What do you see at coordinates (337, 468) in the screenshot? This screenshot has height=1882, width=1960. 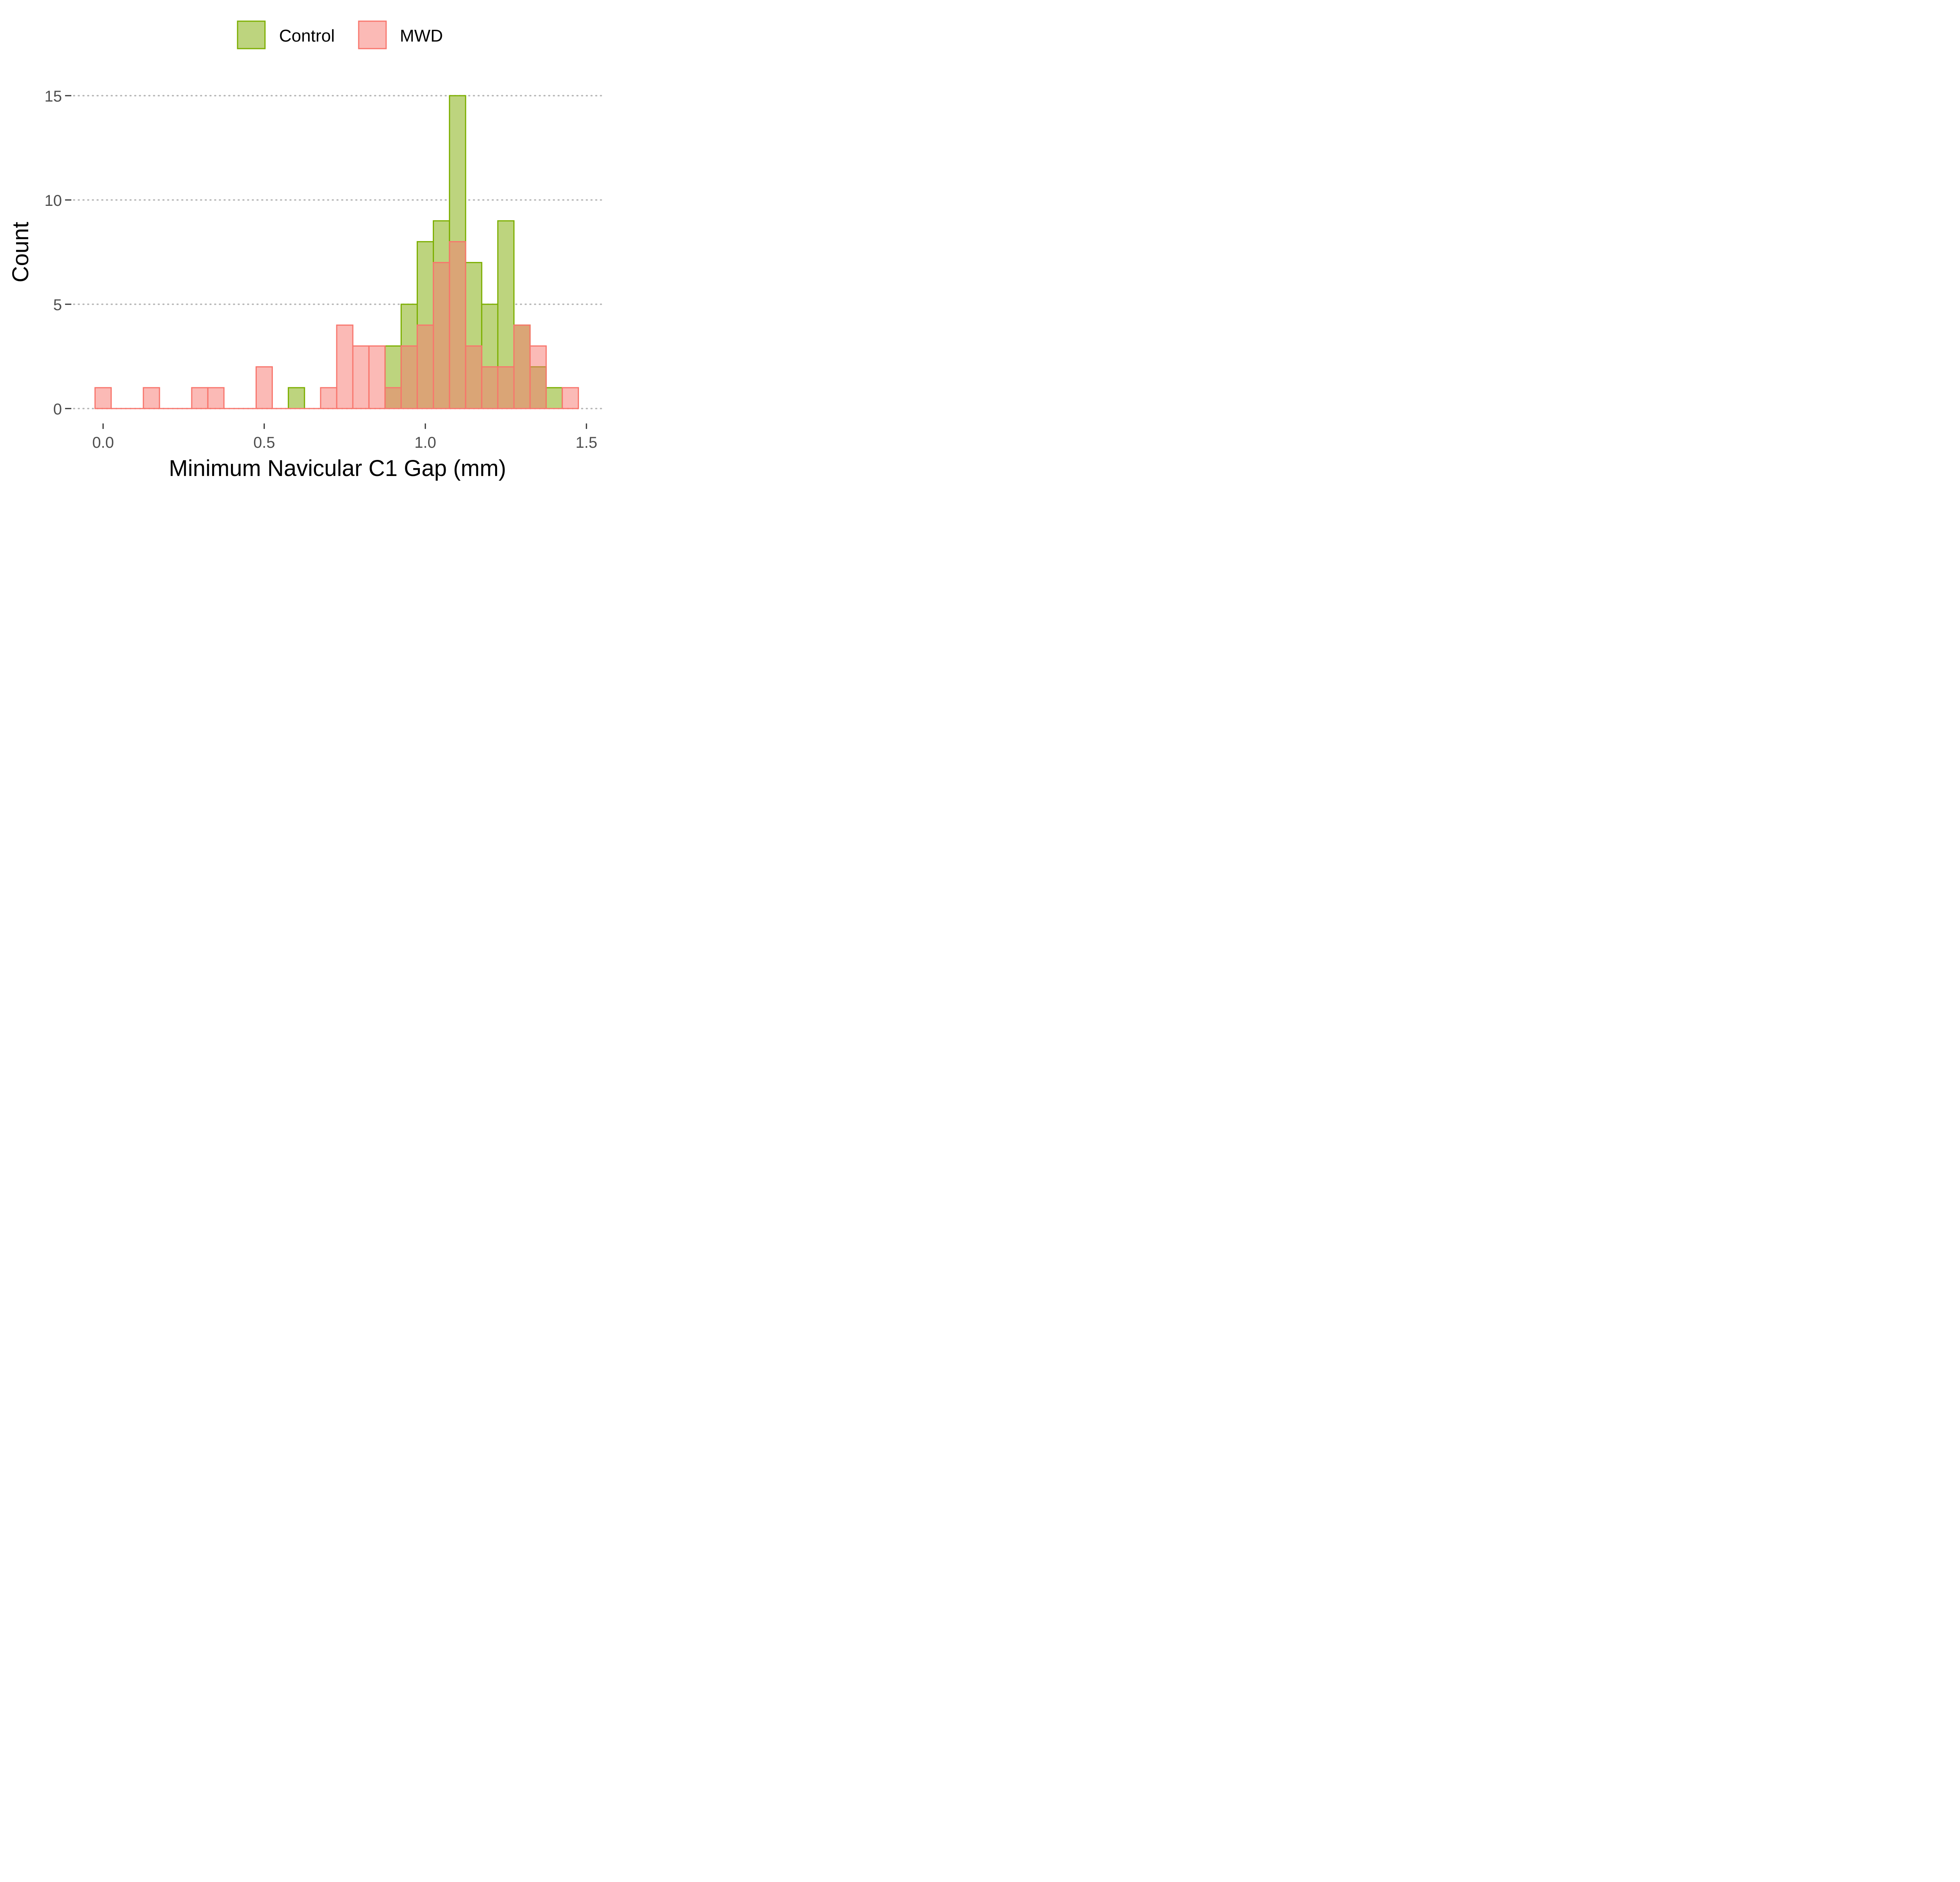 I see `x-axis-title: Minimum Navicular C1 Gap (mm)` at bounding box center [337, 468].